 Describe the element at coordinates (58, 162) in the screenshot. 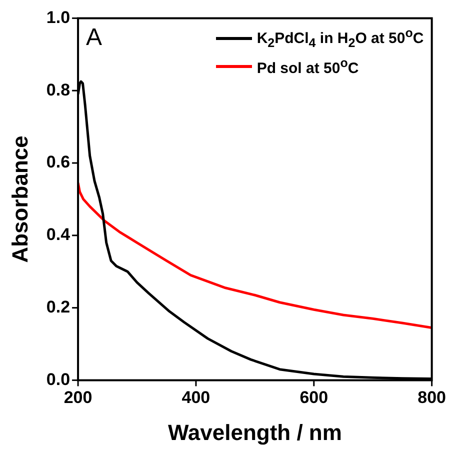

I see `y-tick-label: 0.6` at that location.